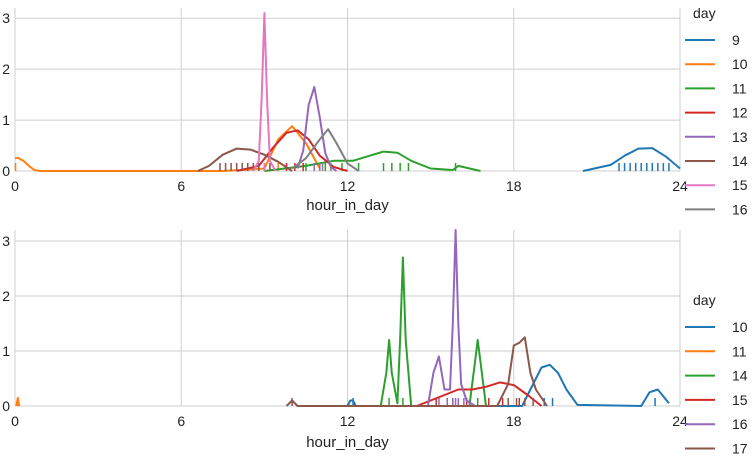 Image resolution: width=752 pixels, height=456 pixels. I want to click on legend-label: 12, so click(740, 113).